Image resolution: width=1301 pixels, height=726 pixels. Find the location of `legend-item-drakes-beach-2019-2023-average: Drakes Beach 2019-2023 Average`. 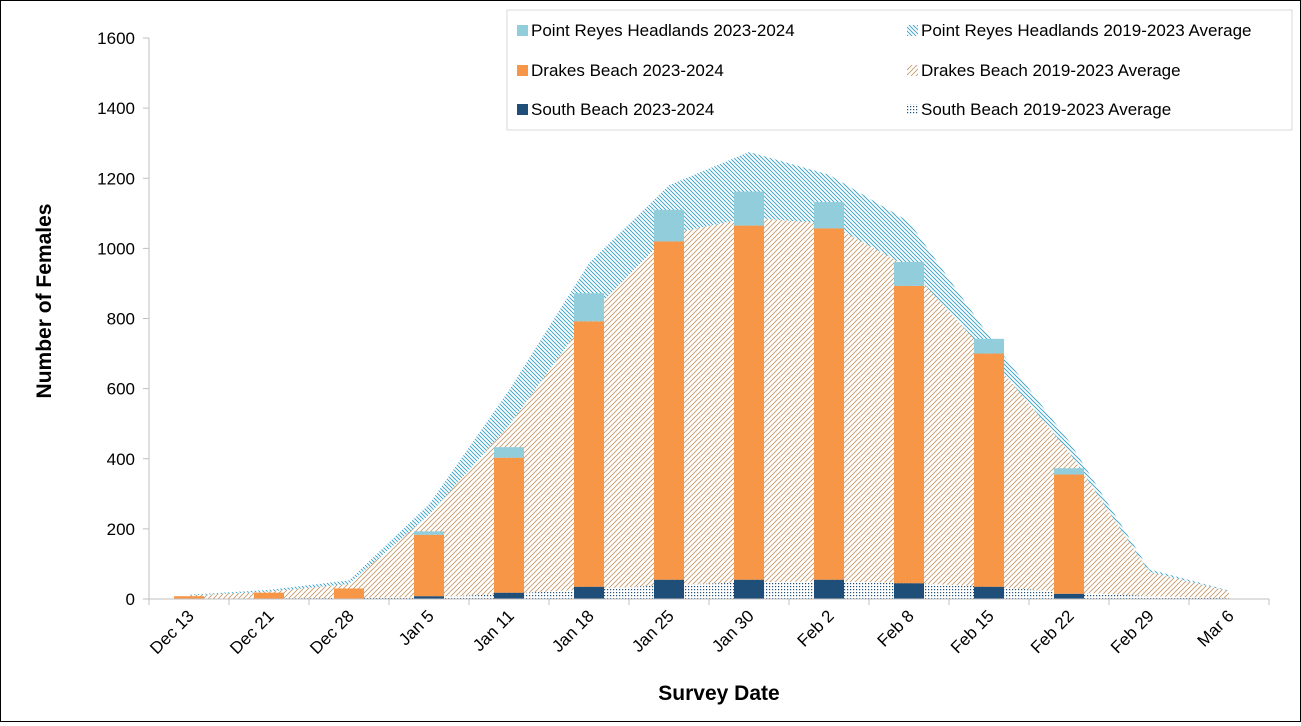

legend-item-drakes-beach-2019-2023-average: Drakes Beach 2019-2023 Average is located at coordinates (1044, 70).